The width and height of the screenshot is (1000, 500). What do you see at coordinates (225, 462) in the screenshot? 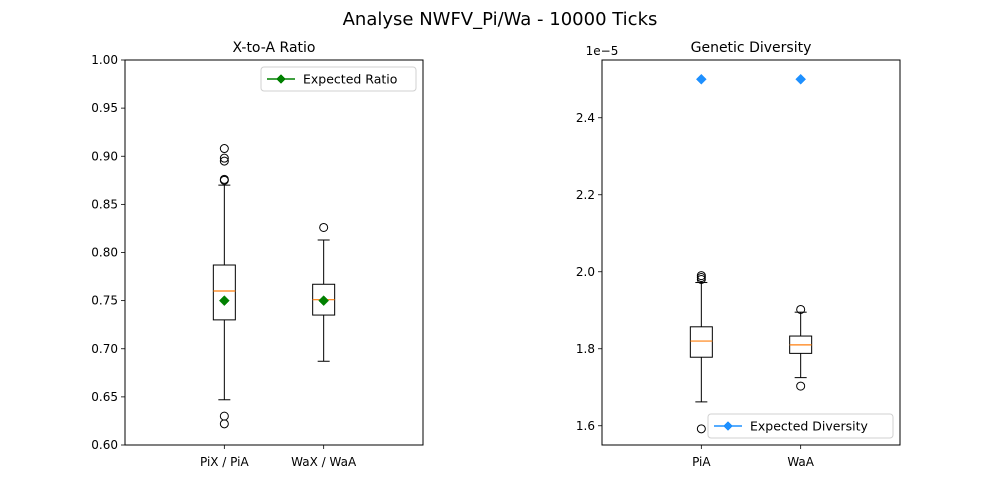
I see `x-tick-label: PiX / PiA` at bounding box center [225, 462].